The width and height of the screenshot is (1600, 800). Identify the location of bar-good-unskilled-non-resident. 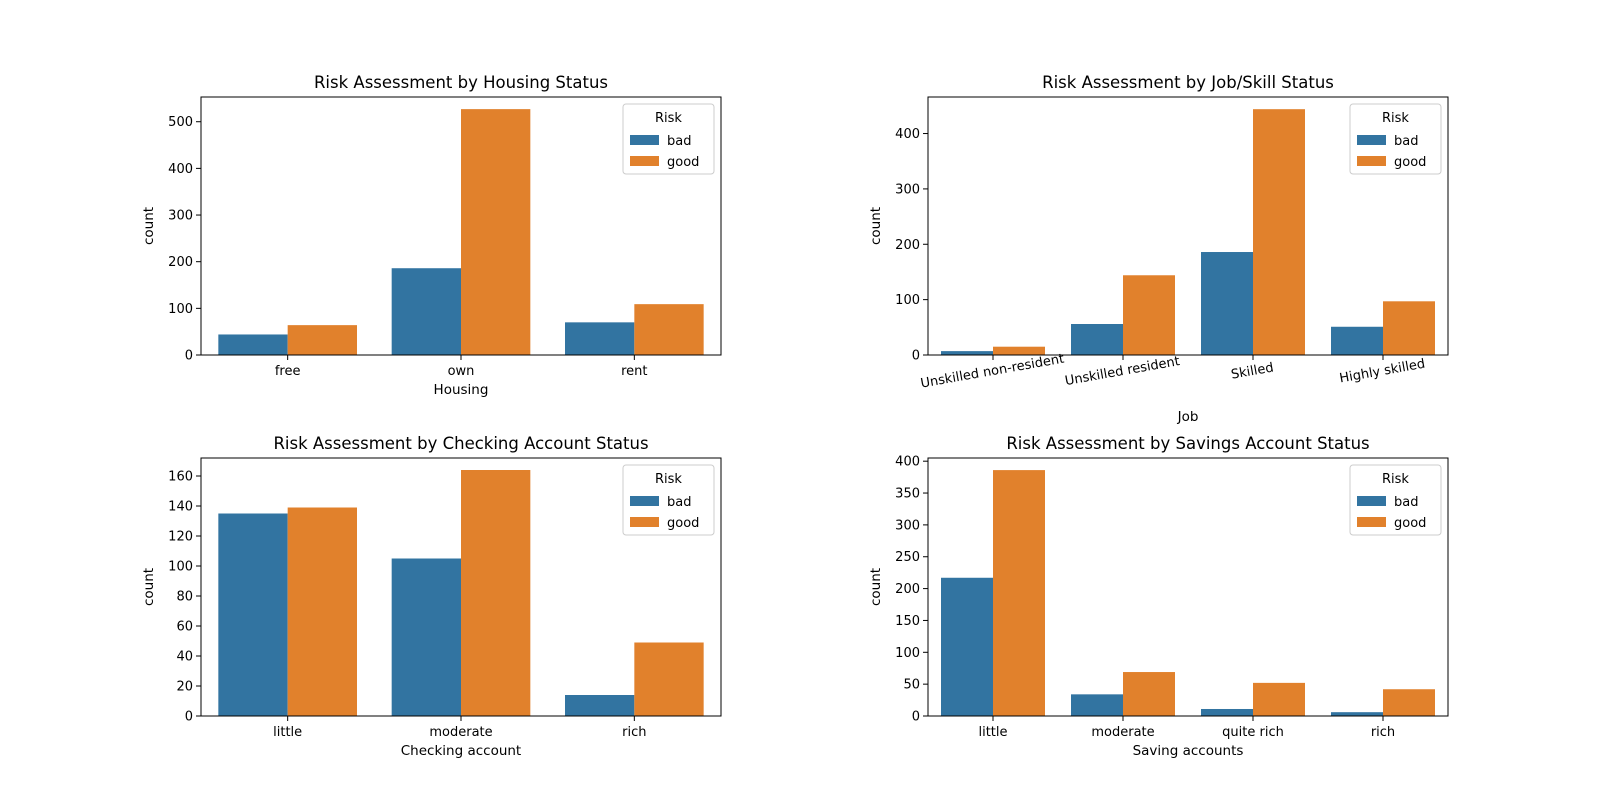
(1019, 350).